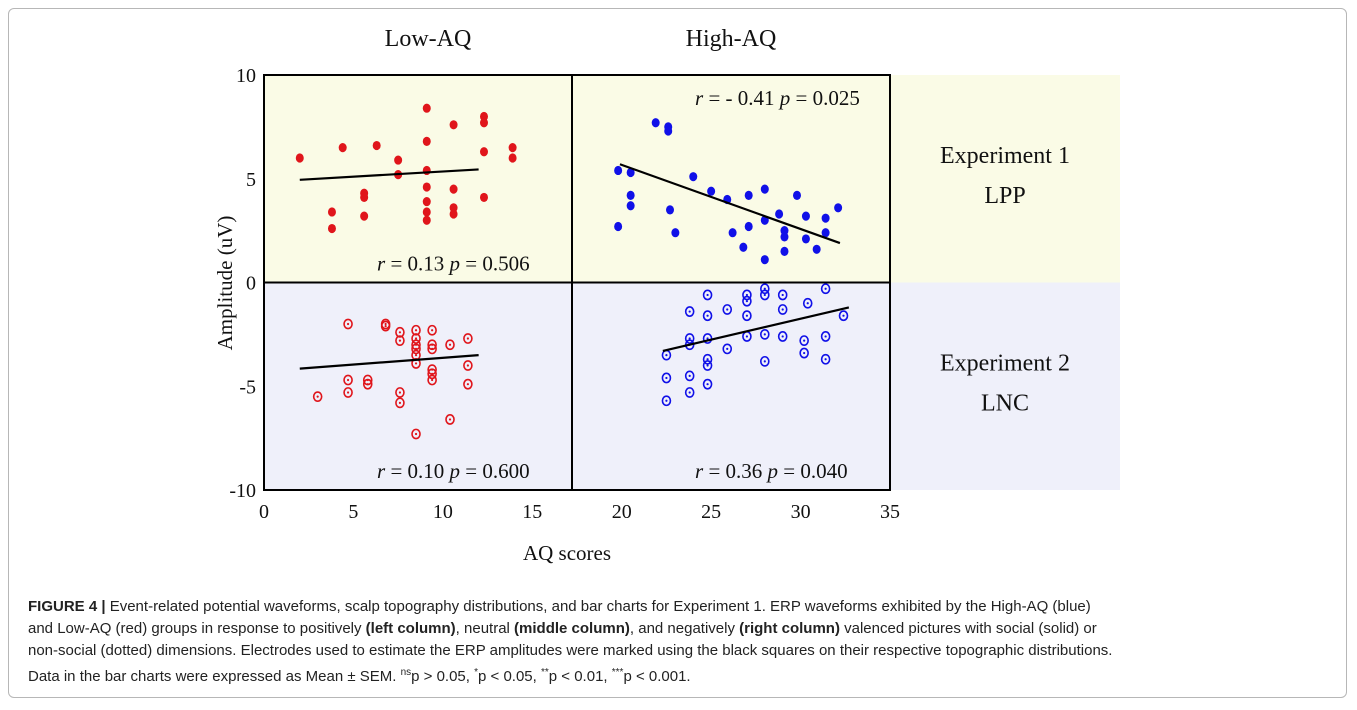 This screenshot has width=1357, height=710. I want to click on stats-part: 0.506, so click(505, 264).